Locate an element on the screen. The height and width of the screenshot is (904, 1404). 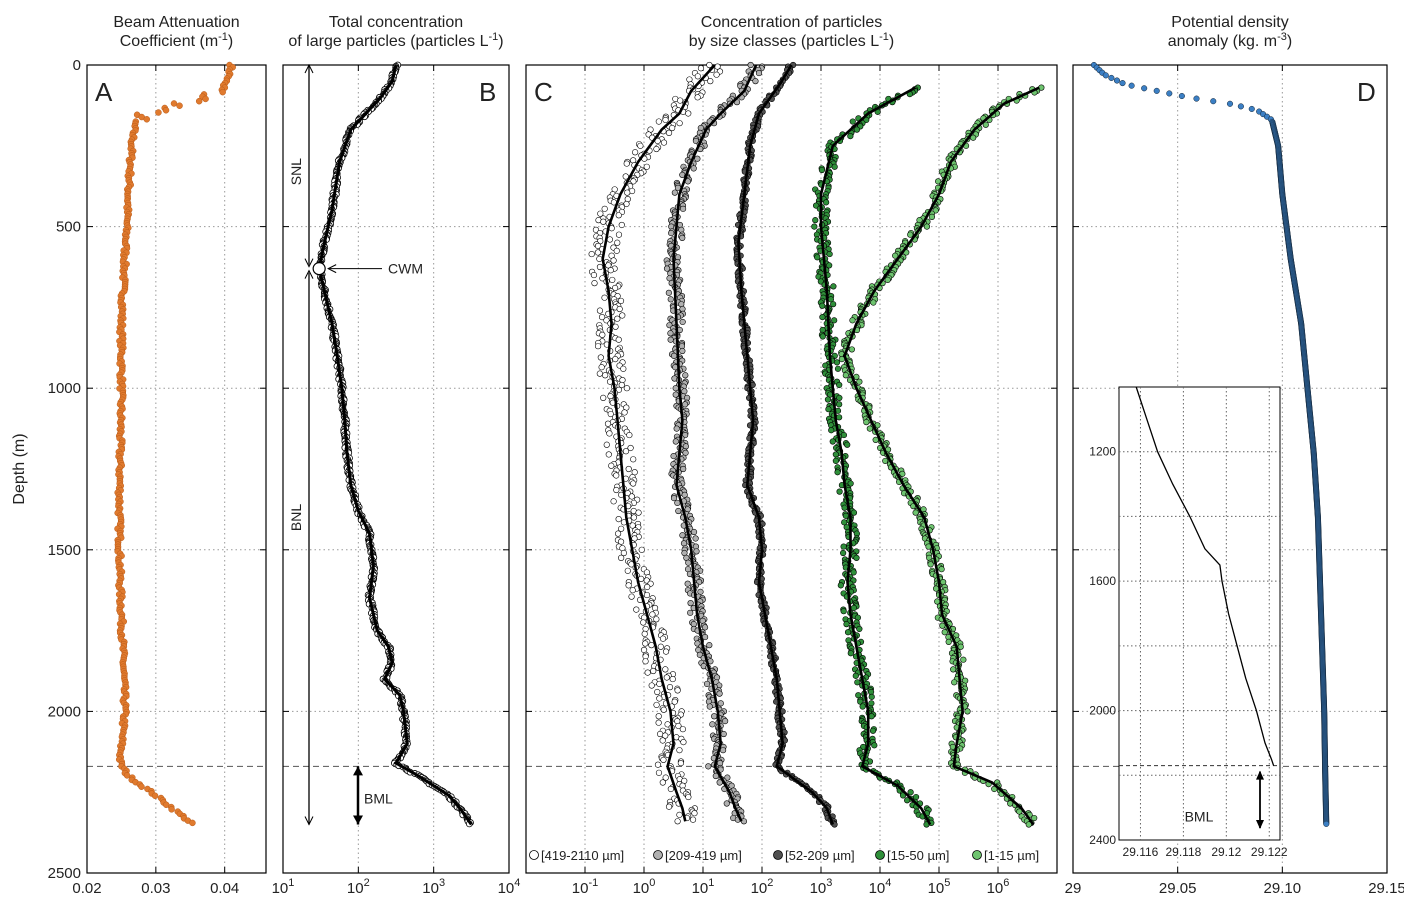
legend-entry: [419-2110 µm] is located at coordinates (582, 855).